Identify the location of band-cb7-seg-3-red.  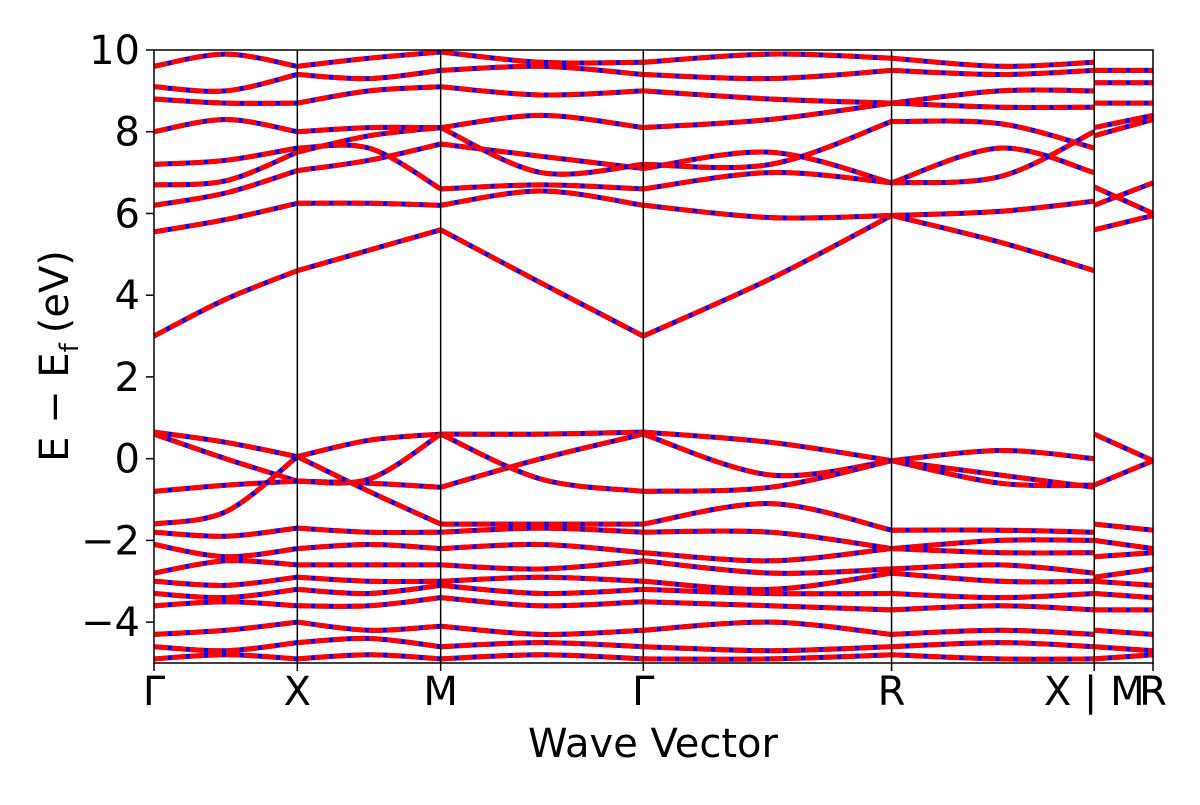
(767, 97).